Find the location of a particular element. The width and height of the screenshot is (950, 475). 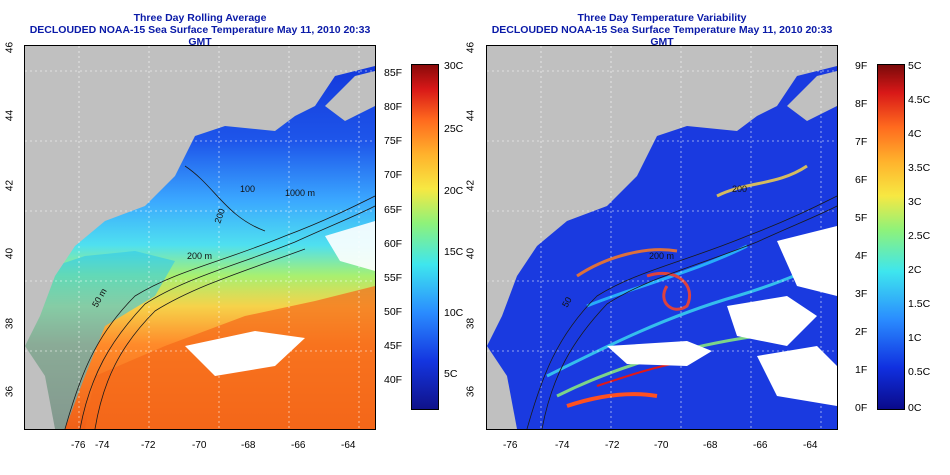

colorbar-label-c: 20C is located at coordinates (454, 191).